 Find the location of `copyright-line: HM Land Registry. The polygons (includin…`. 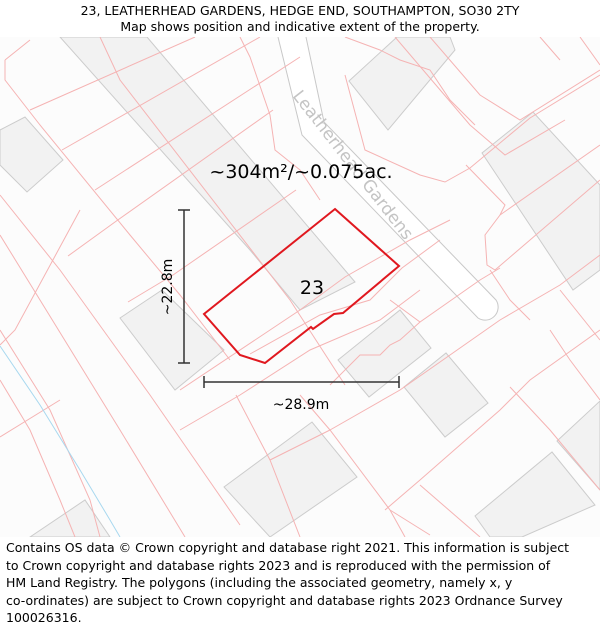

copyright-line: HM Land Registry. The polygons (includin… is located at coordinates (259, 582).